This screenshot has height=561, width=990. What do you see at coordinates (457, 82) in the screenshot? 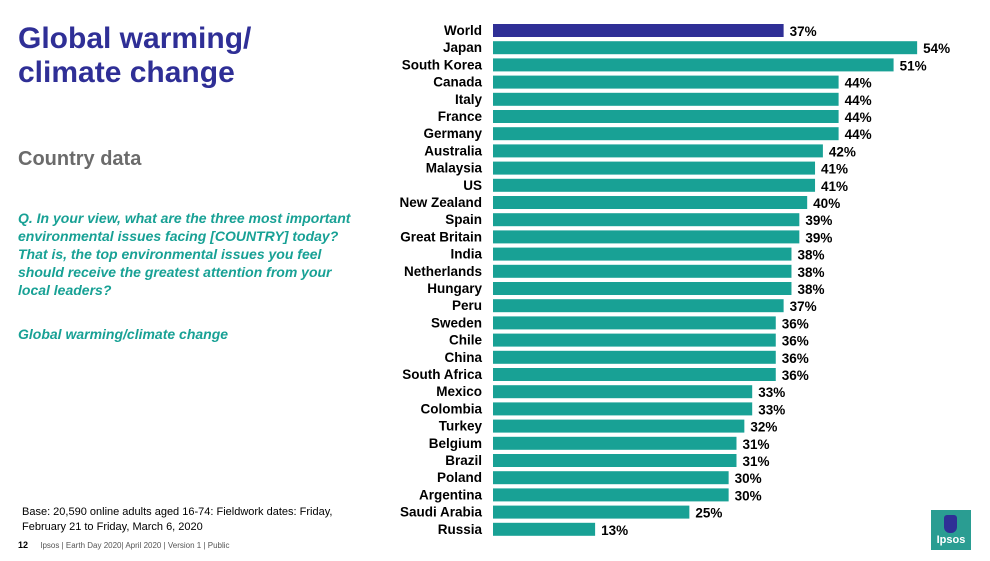
I see `category-label: Canada` at bounding box center [457, 82].